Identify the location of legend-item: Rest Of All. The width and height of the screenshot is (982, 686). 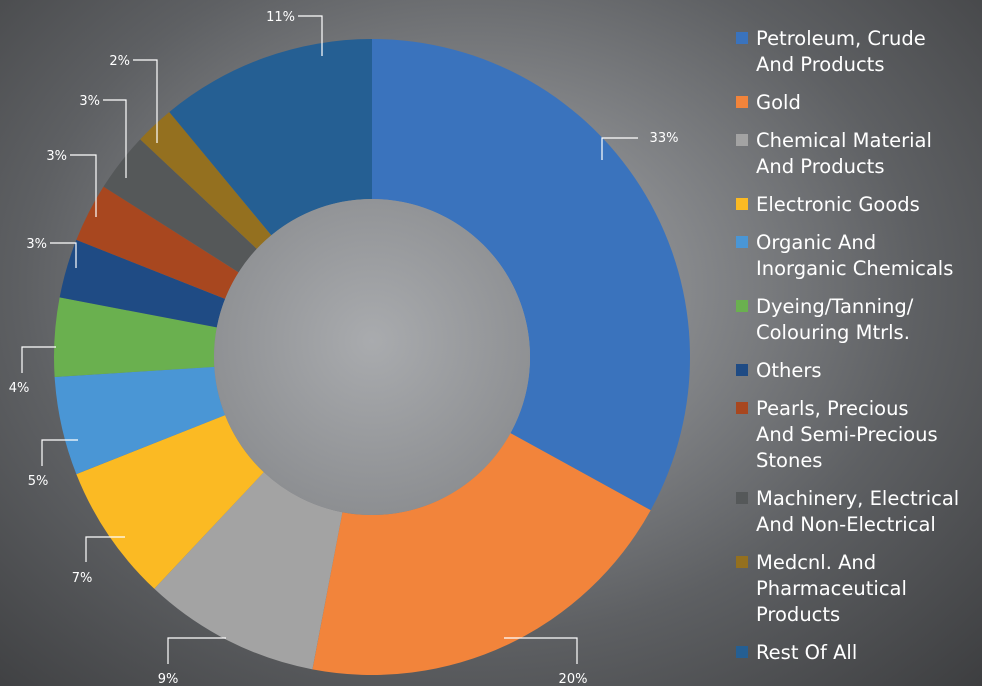
(859, 653).